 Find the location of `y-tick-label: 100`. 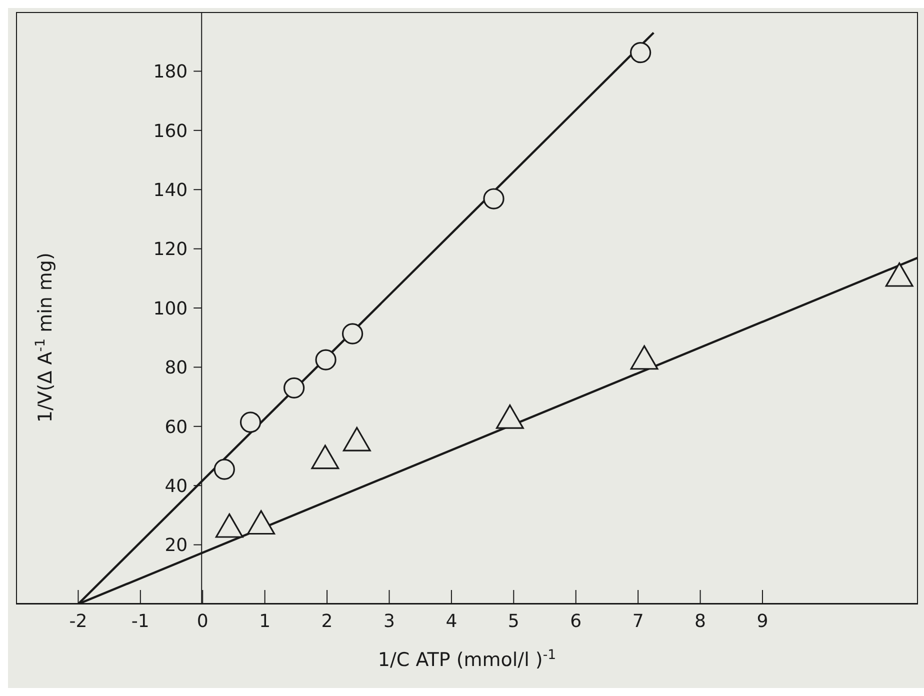

y-tick-label: 100 is located at coordinates (170, 309).